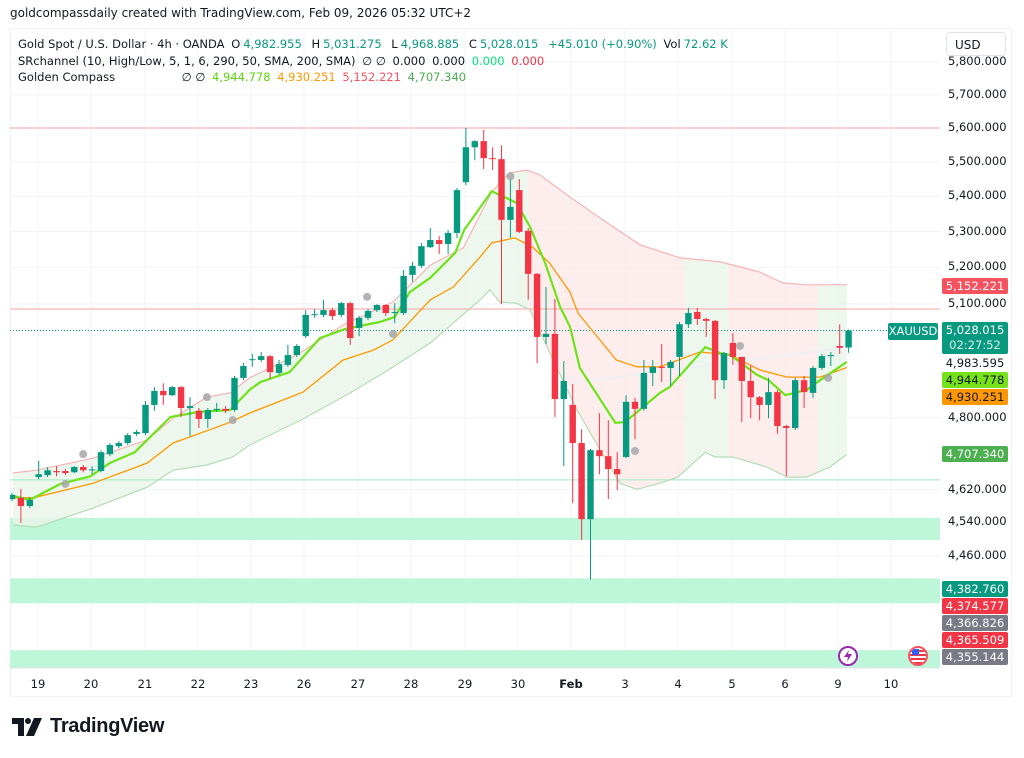 The width and height of the screenshot is (1024, 758). Describe the element at coordinates (977, 61) in the screenshot. I see `price-axis-tick: 5,800.000` at that location.